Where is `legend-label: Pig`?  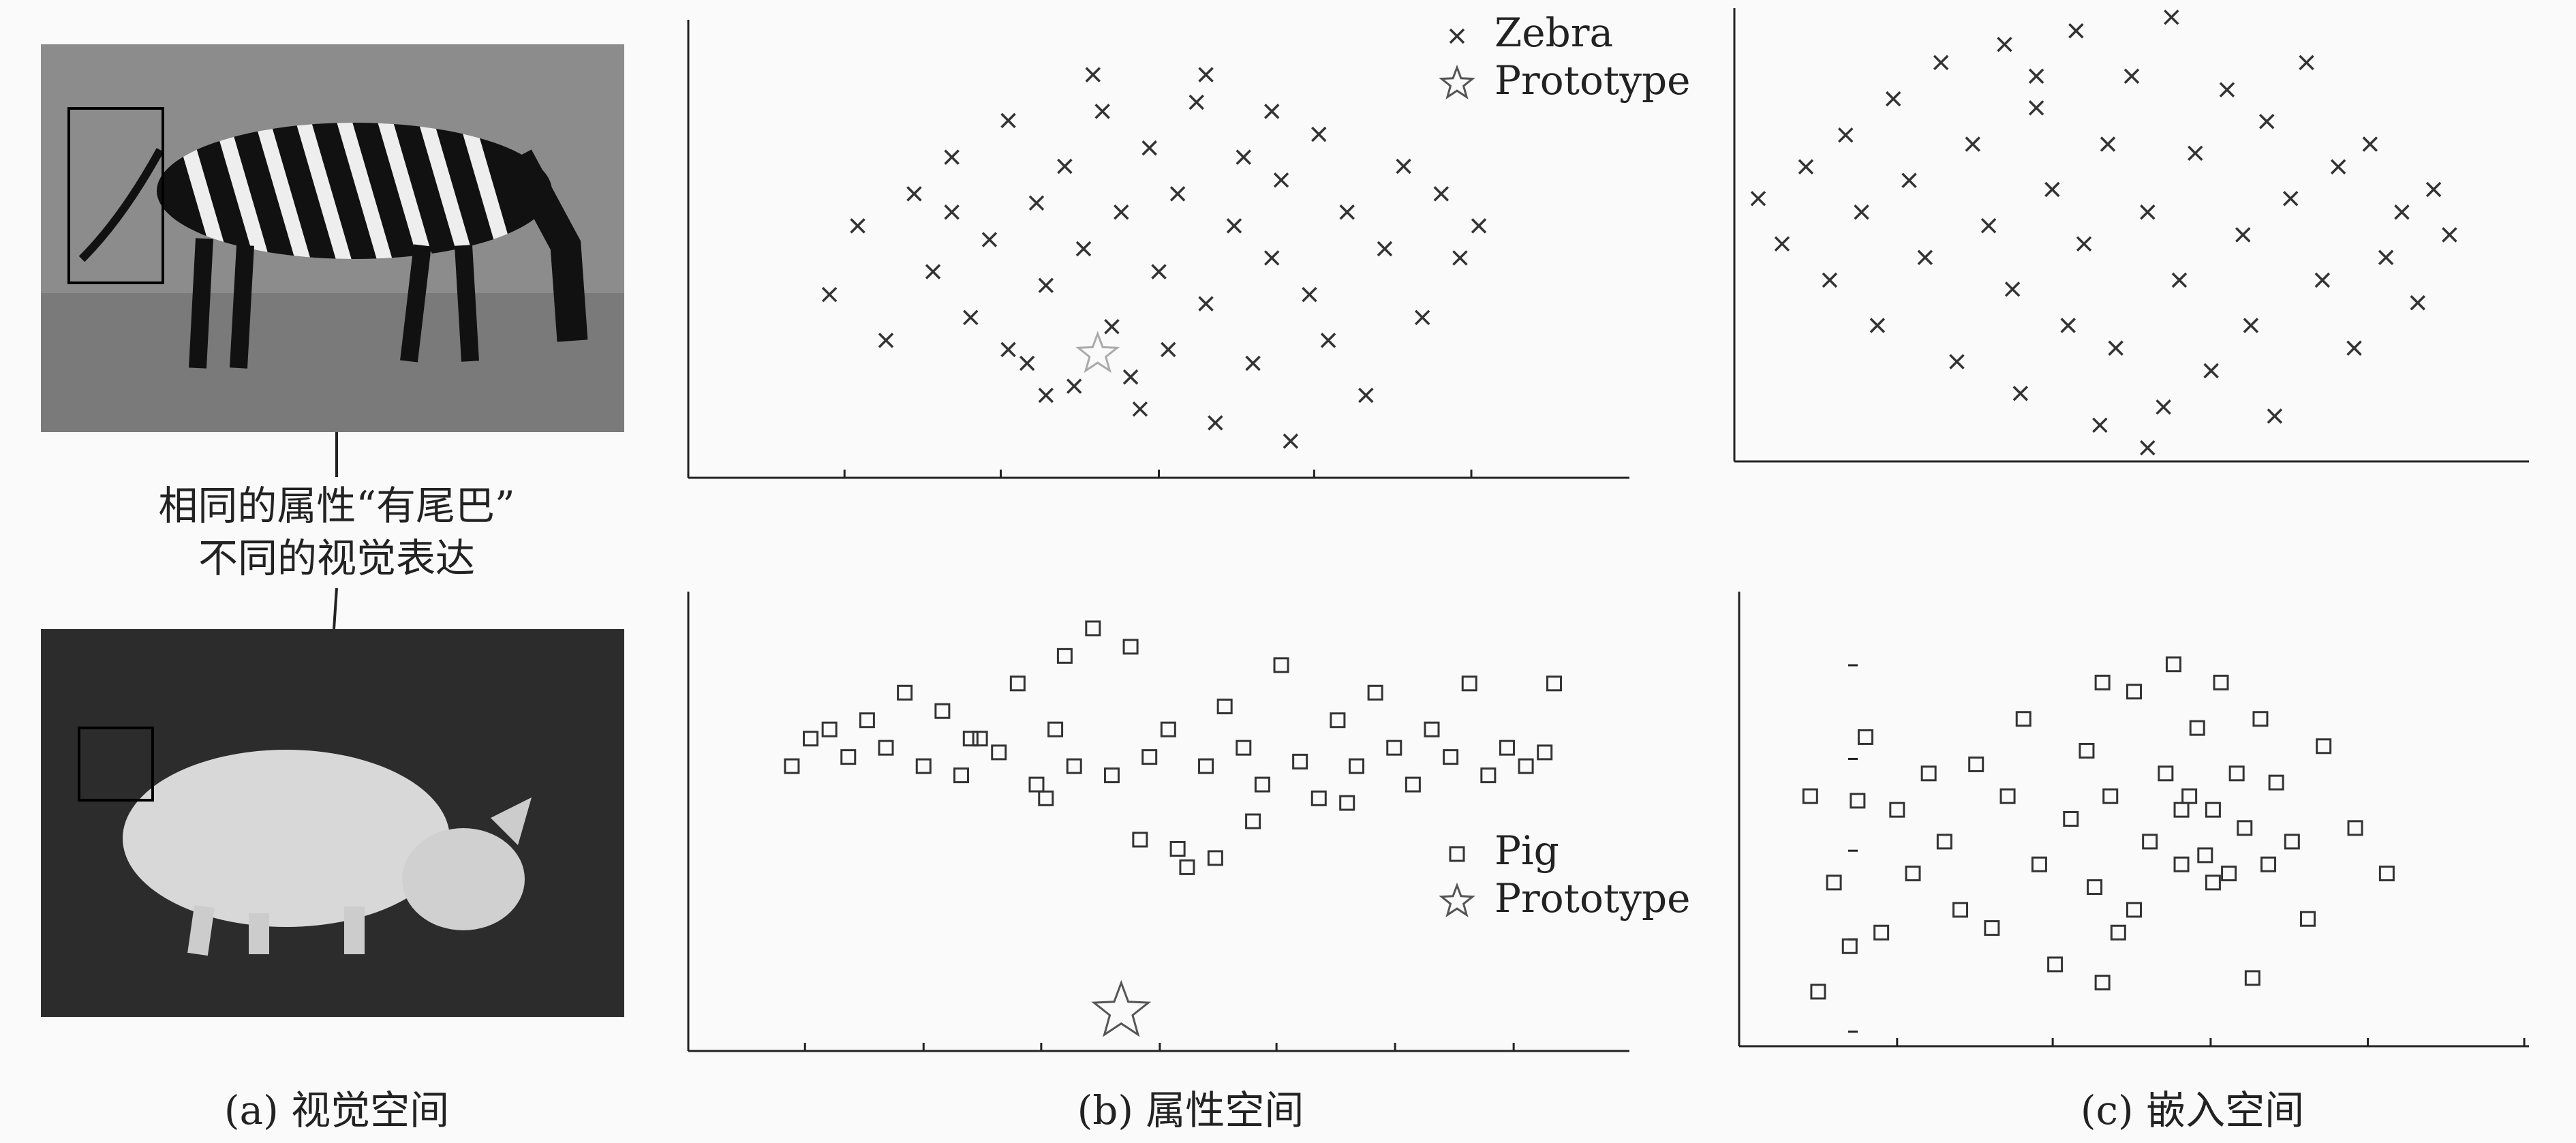 legend-label: Pig is located at coordinates (1526, 850).